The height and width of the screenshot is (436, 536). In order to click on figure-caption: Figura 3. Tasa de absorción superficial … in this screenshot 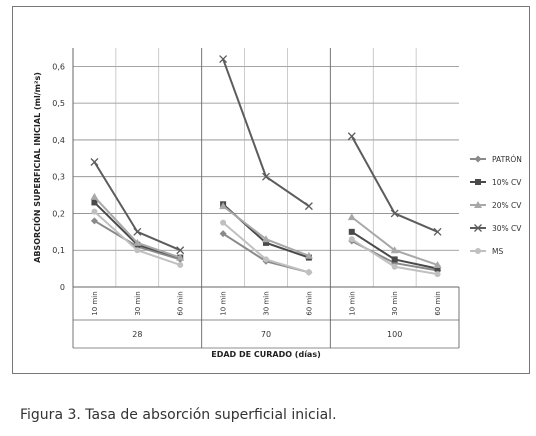, I will do `click(178, 415)`.